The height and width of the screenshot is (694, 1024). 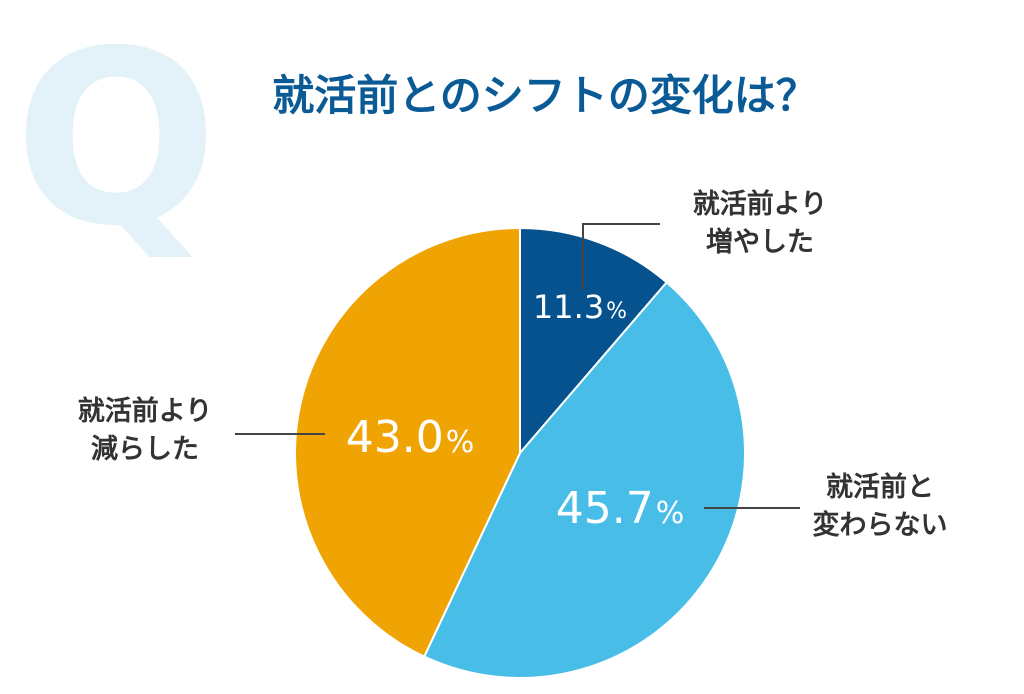 I want to click on value-number-unchanged: 45.7, so click(x=605, y=508).